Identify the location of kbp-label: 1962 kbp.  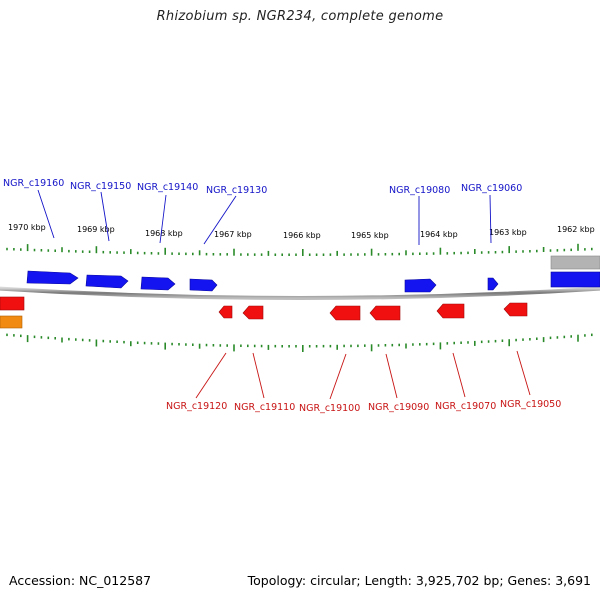
(576, 229).